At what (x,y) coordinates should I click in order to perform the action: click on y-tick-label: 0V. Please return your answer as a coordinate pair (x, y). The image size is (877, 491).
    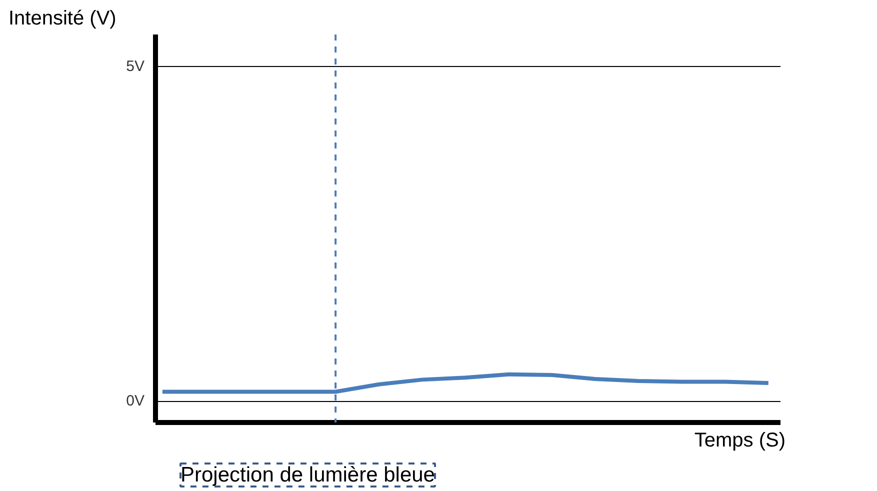
    Looking at the image, I should click on (135, 401).